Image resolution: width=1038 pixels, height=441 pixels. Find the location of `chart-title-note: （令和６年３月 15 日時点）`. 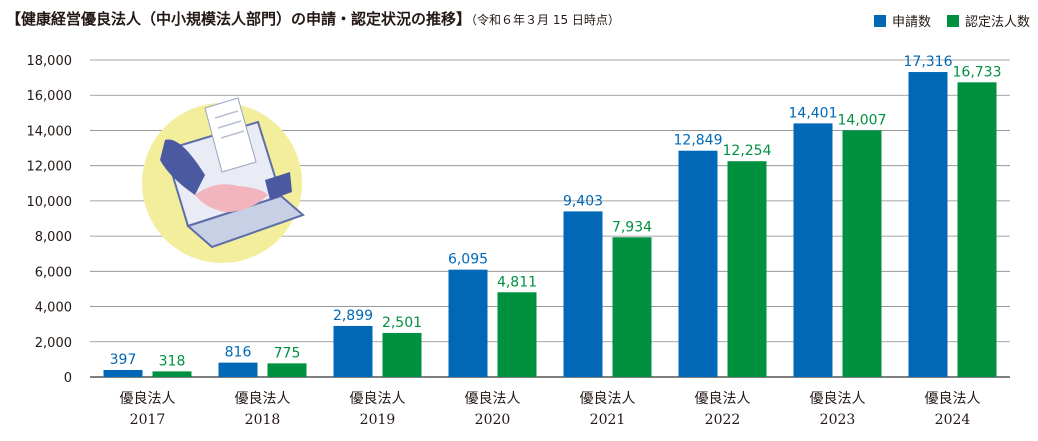

chart-title-note: （令和６年３月 15 日時点） is located at coordinates (545, 20).